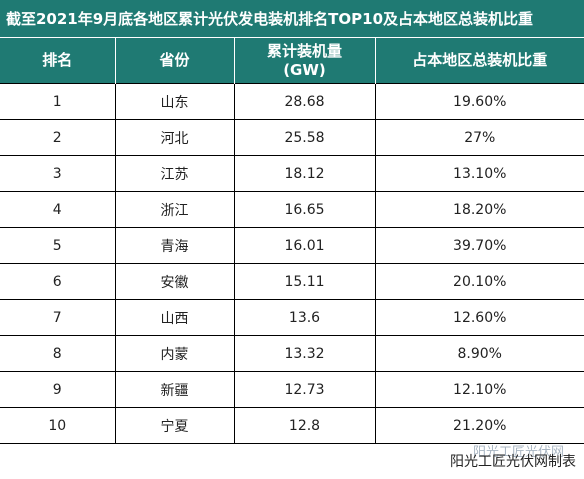 The image size is (584, 479). I want to click on cell-capacity: 16.65, so click(304, 209).